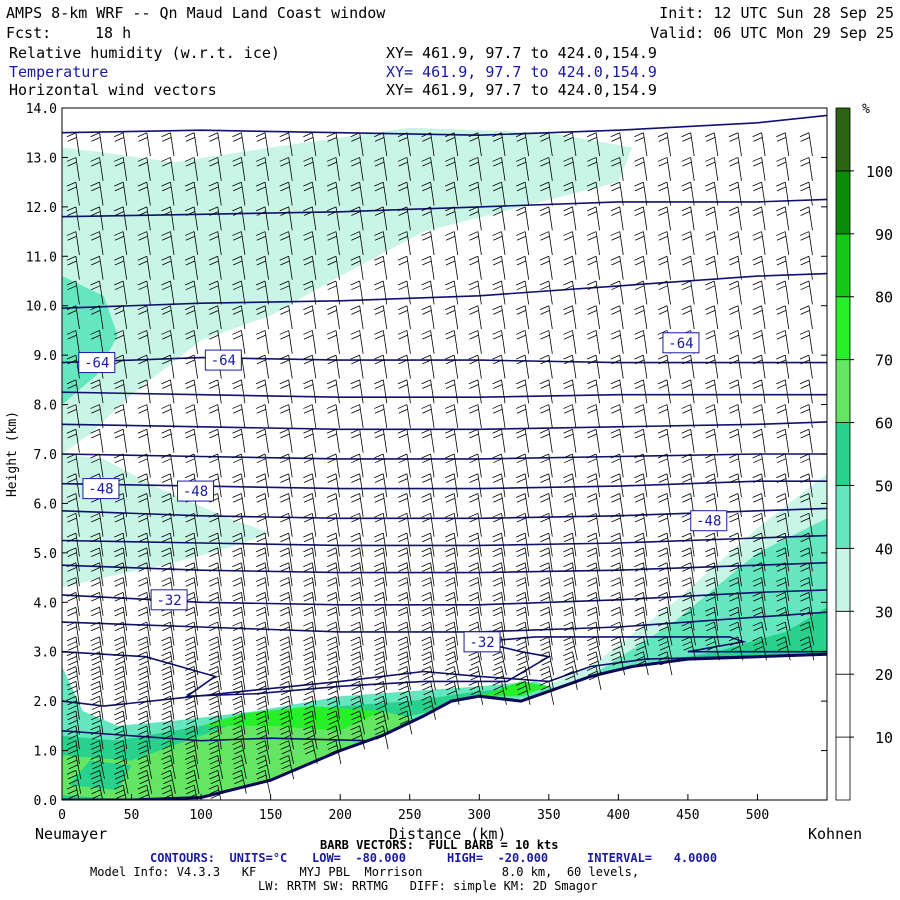  What do you see at coordinates (709, 521) in the screenshot?
I see `contour-label-box` at bounding box center [709, 521].